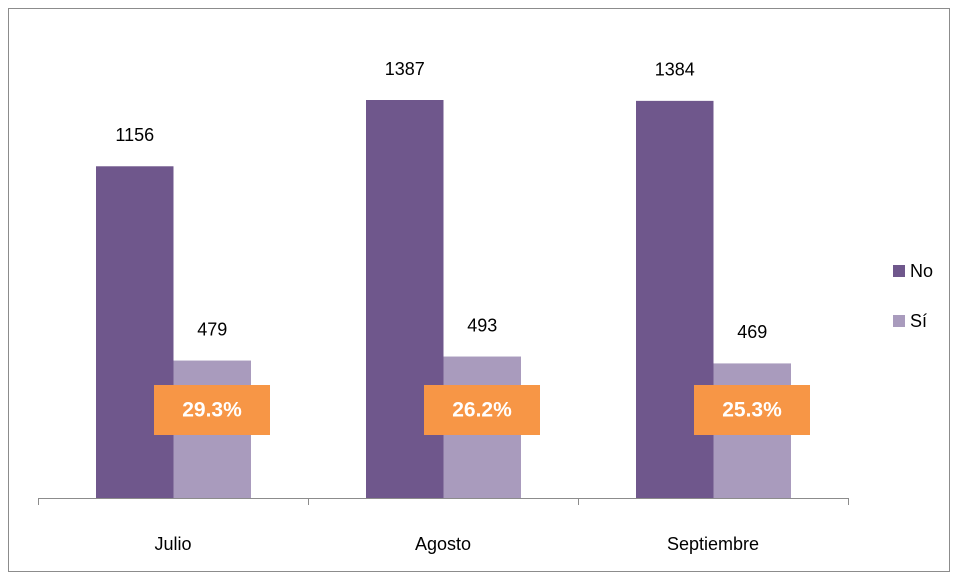 Image resolution: width=959 pixels, height=580 pixels. What do you see at coordinates (918, 321) in the screenshot?
I see `legend-label: Sí` at bounding box center [918, 321].